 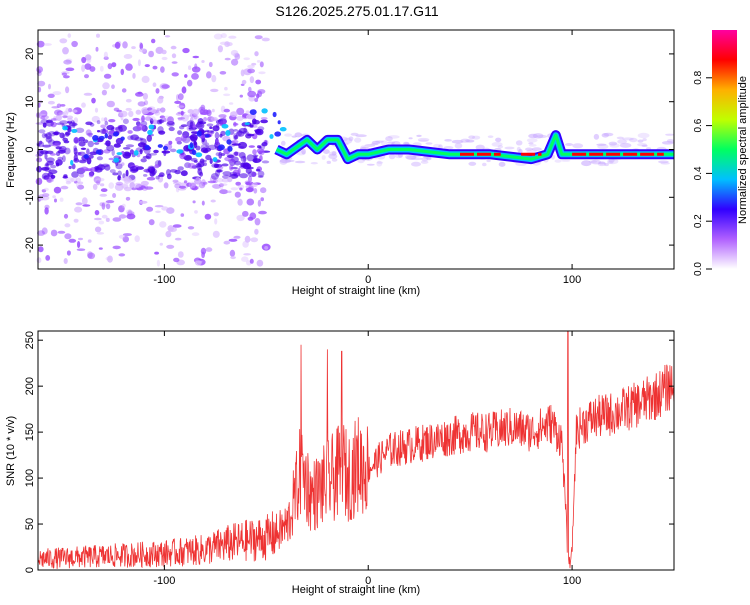 I want to click on colorbar-gradient, so click(x=724, y=149).